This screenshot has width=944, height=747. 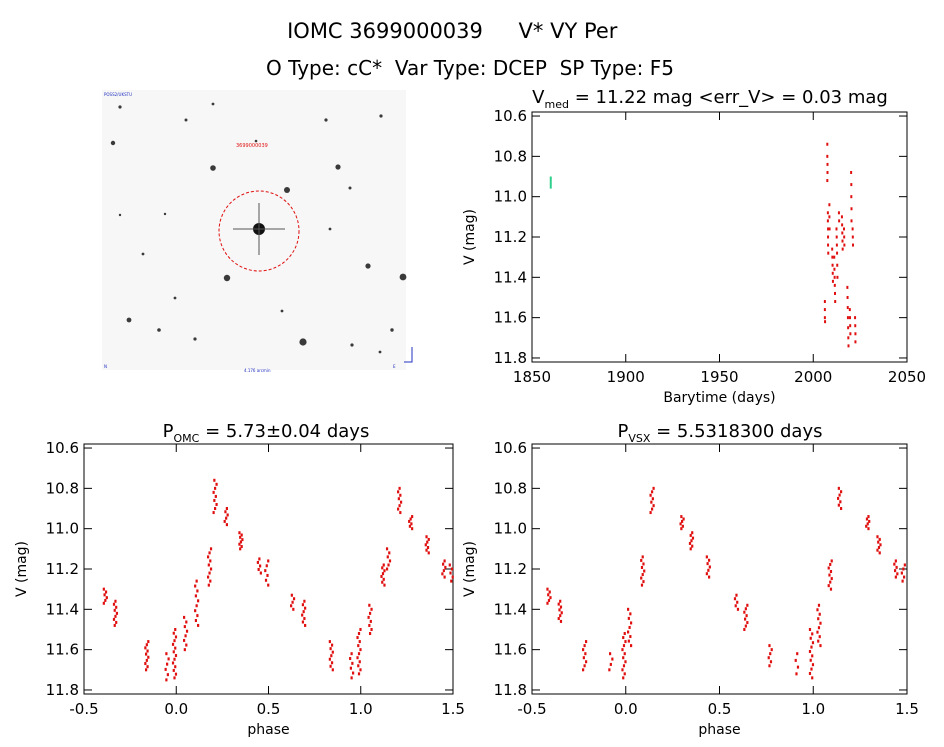 I want to click on y-axis-label: V (mag), so click(x=22, y=569).